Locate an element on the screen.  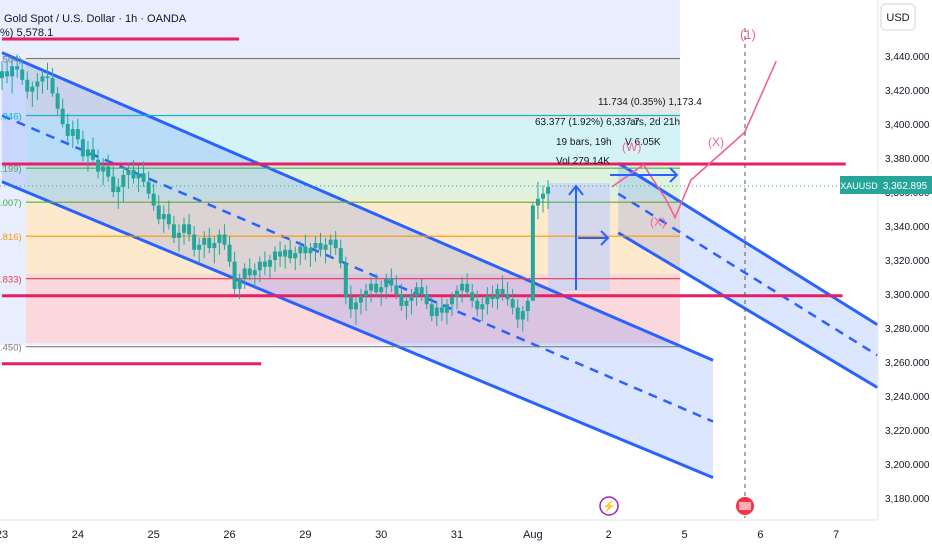
flash-event-glyph: ⚡ is located at coordinates (609, 506).